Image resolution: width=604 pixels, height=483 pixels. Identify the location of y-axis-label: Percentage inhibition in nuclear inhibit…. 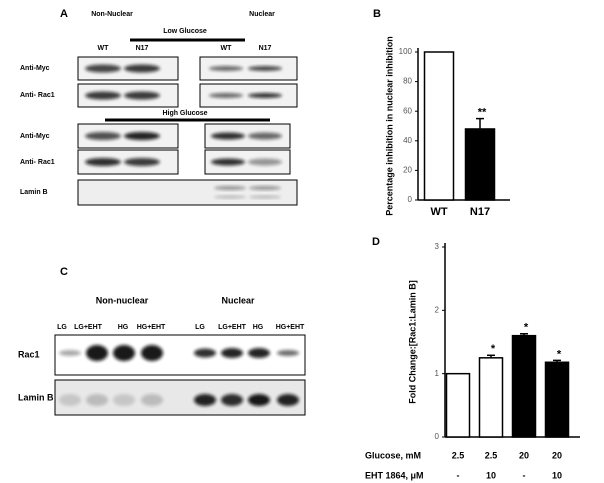
(389, 126).